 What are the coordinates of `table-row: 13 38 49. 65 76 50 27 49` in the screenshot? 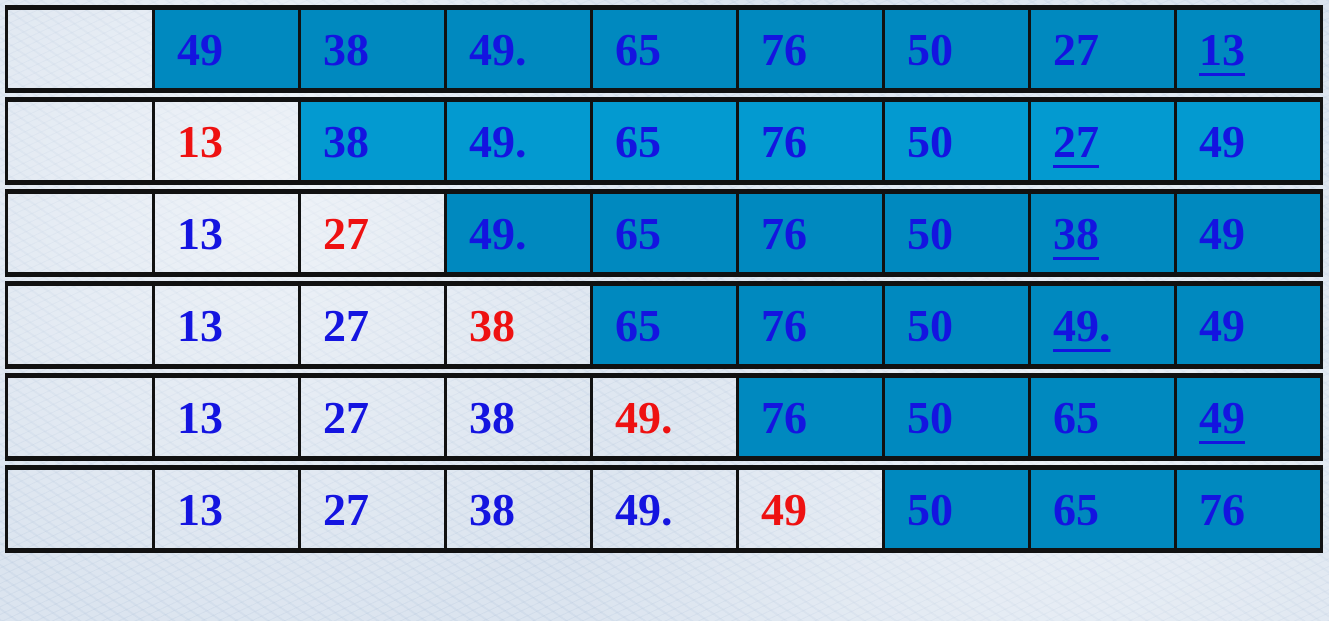 It's located at (664, 141).